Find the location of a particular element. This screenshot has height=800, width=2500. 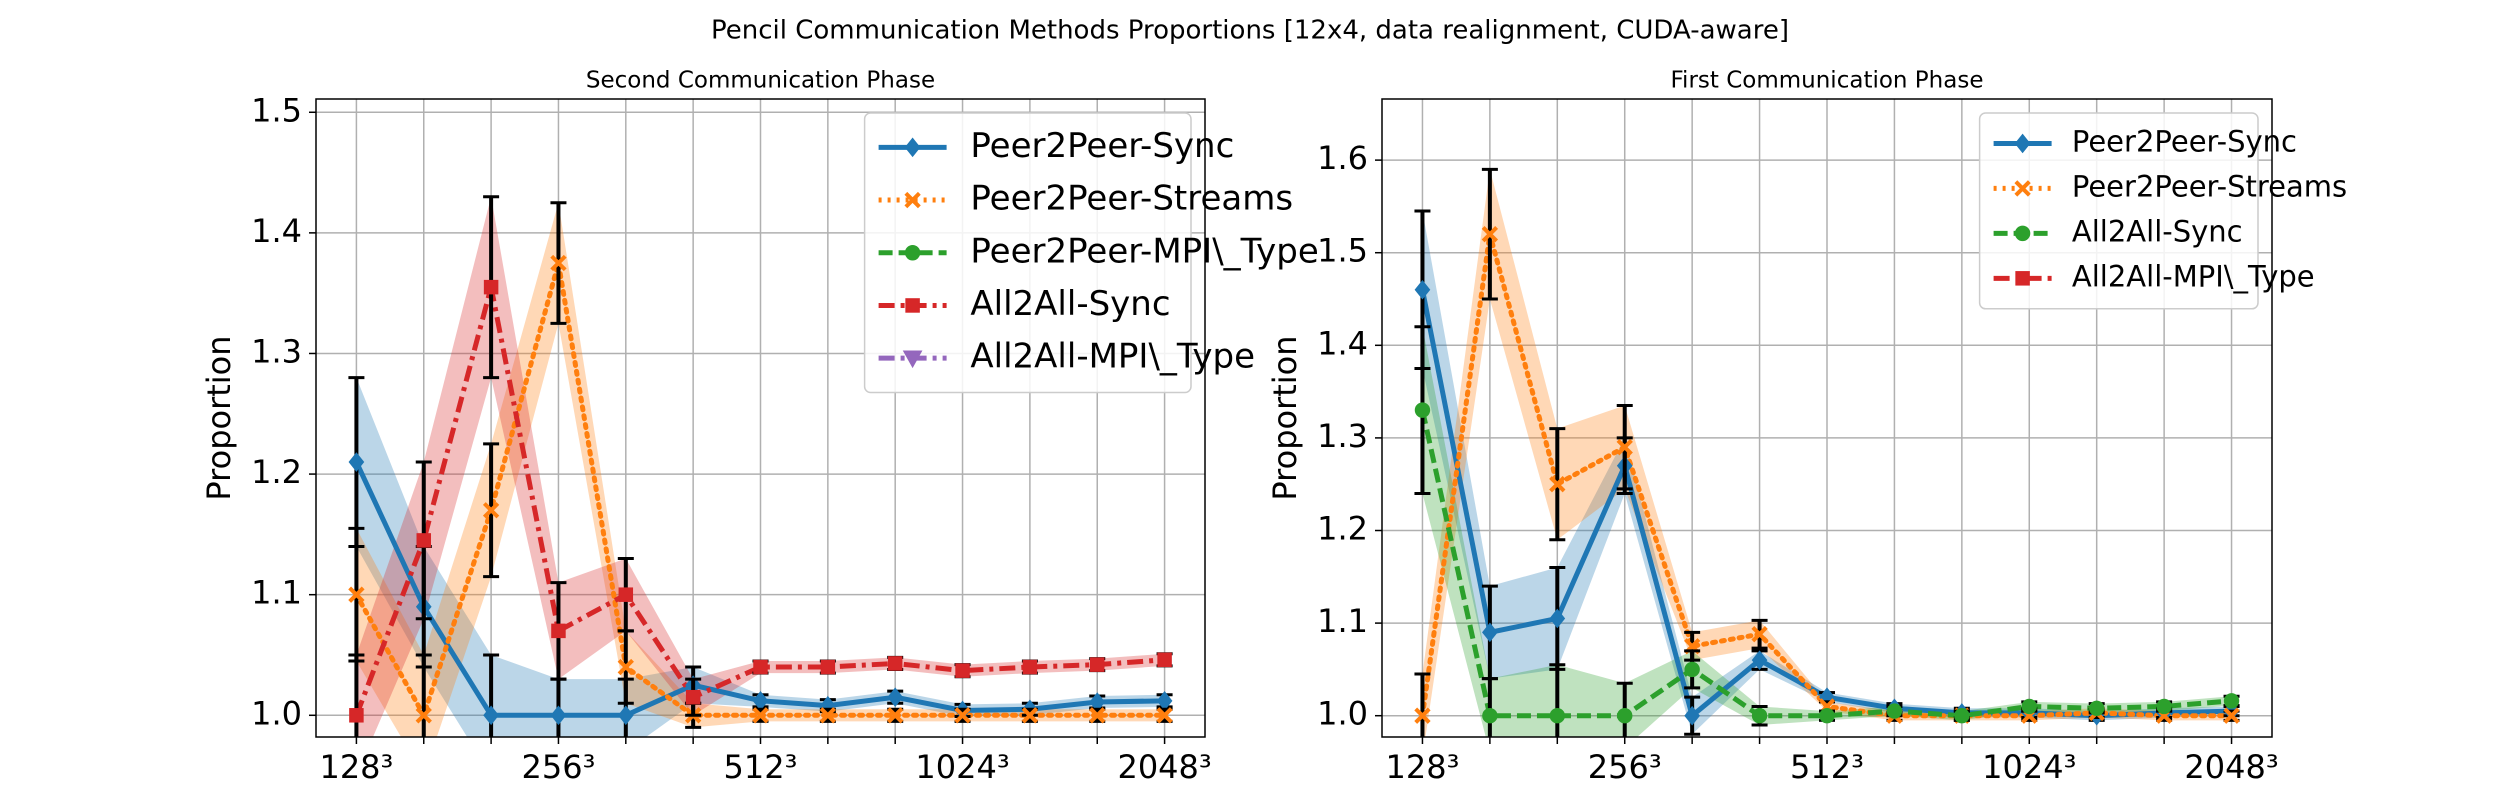

axes-title: Second Communication Phase is located at coordinates (760, 81).